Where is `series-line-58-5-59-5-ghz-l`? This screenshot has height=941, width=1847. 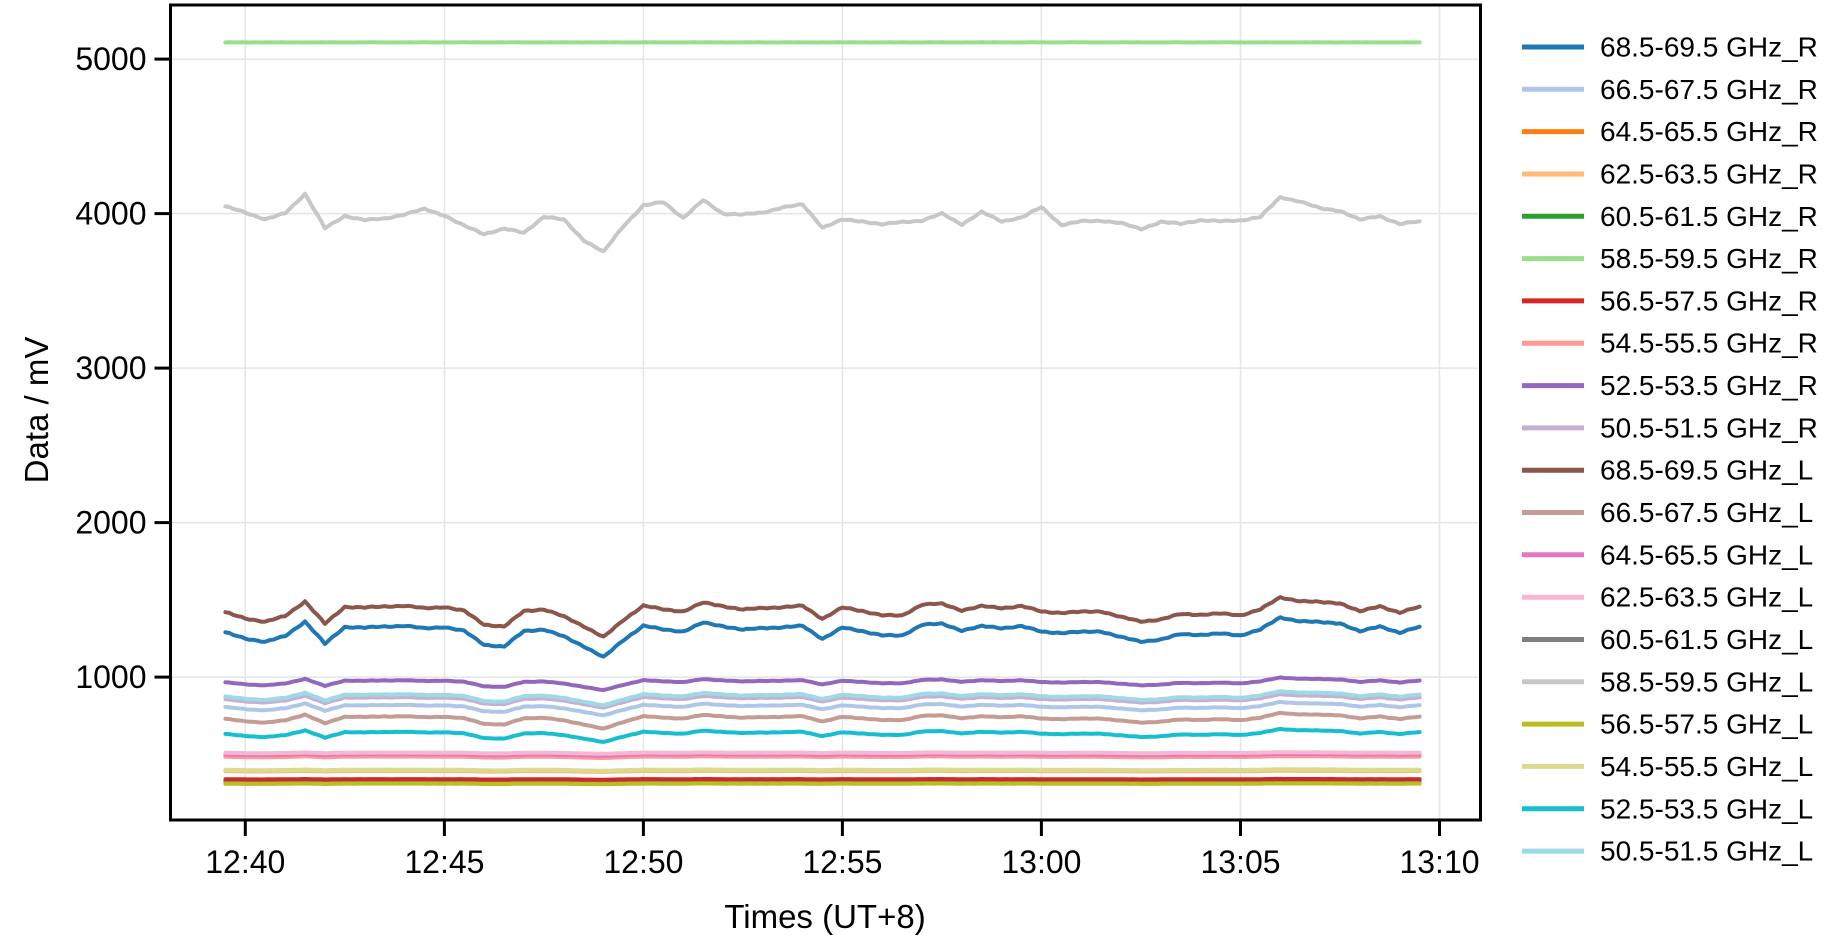 series-line-58-5-59-5-ghz-l is located at coordinates (822, 222).